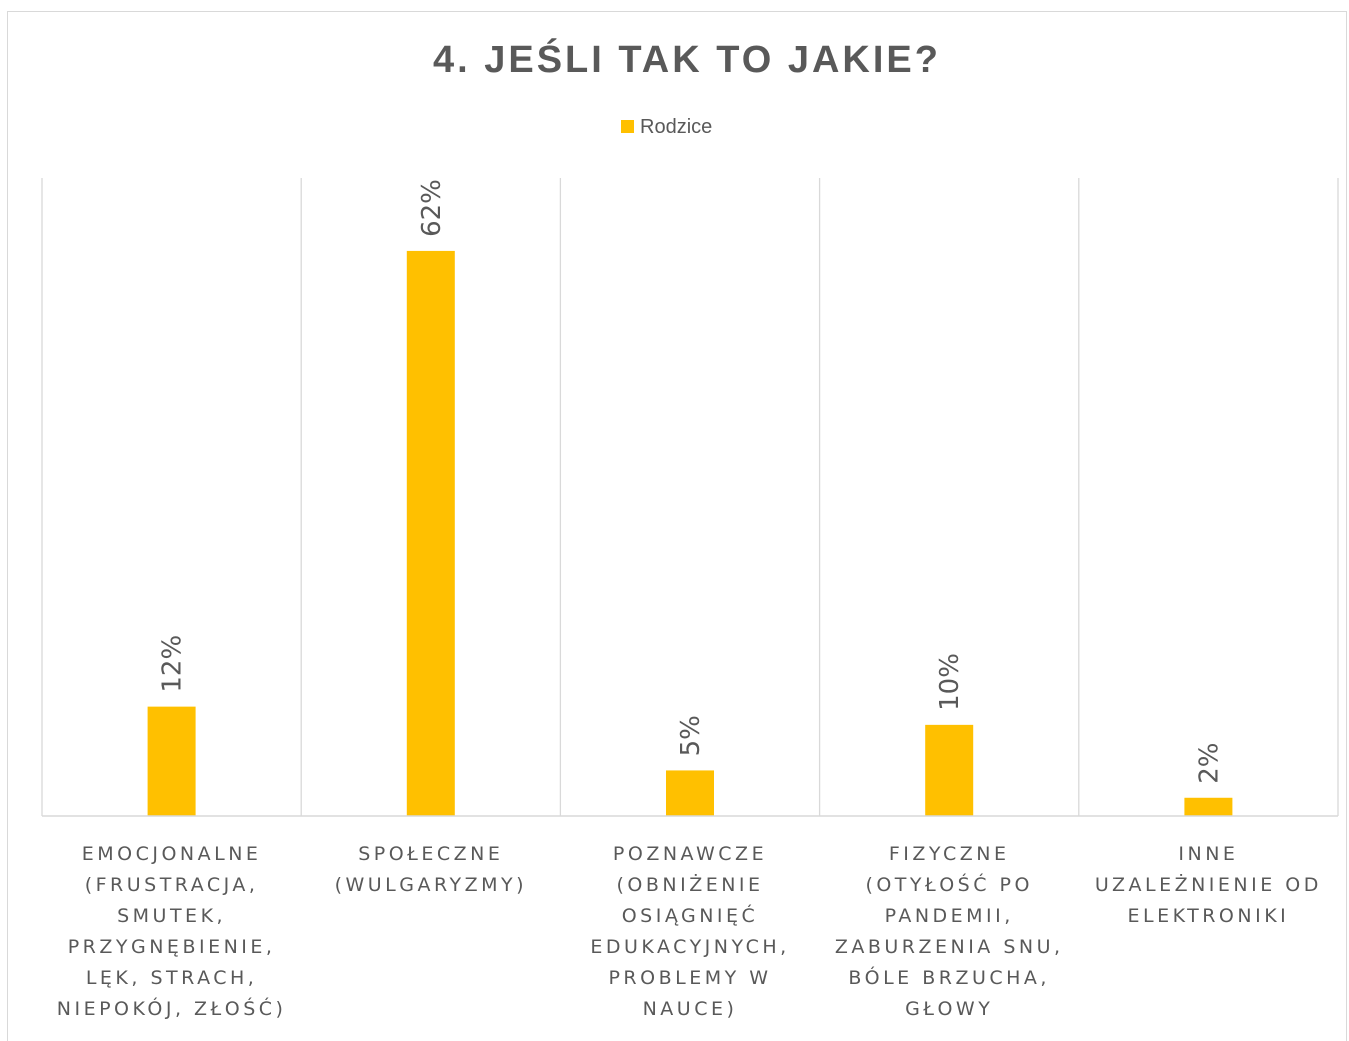 The width and height of the screenshot is (1349, 1041). Describe the element at coordinates (430, 854) in the screenshot. I see `category-label-line: SPOŁECZNE` at that location.